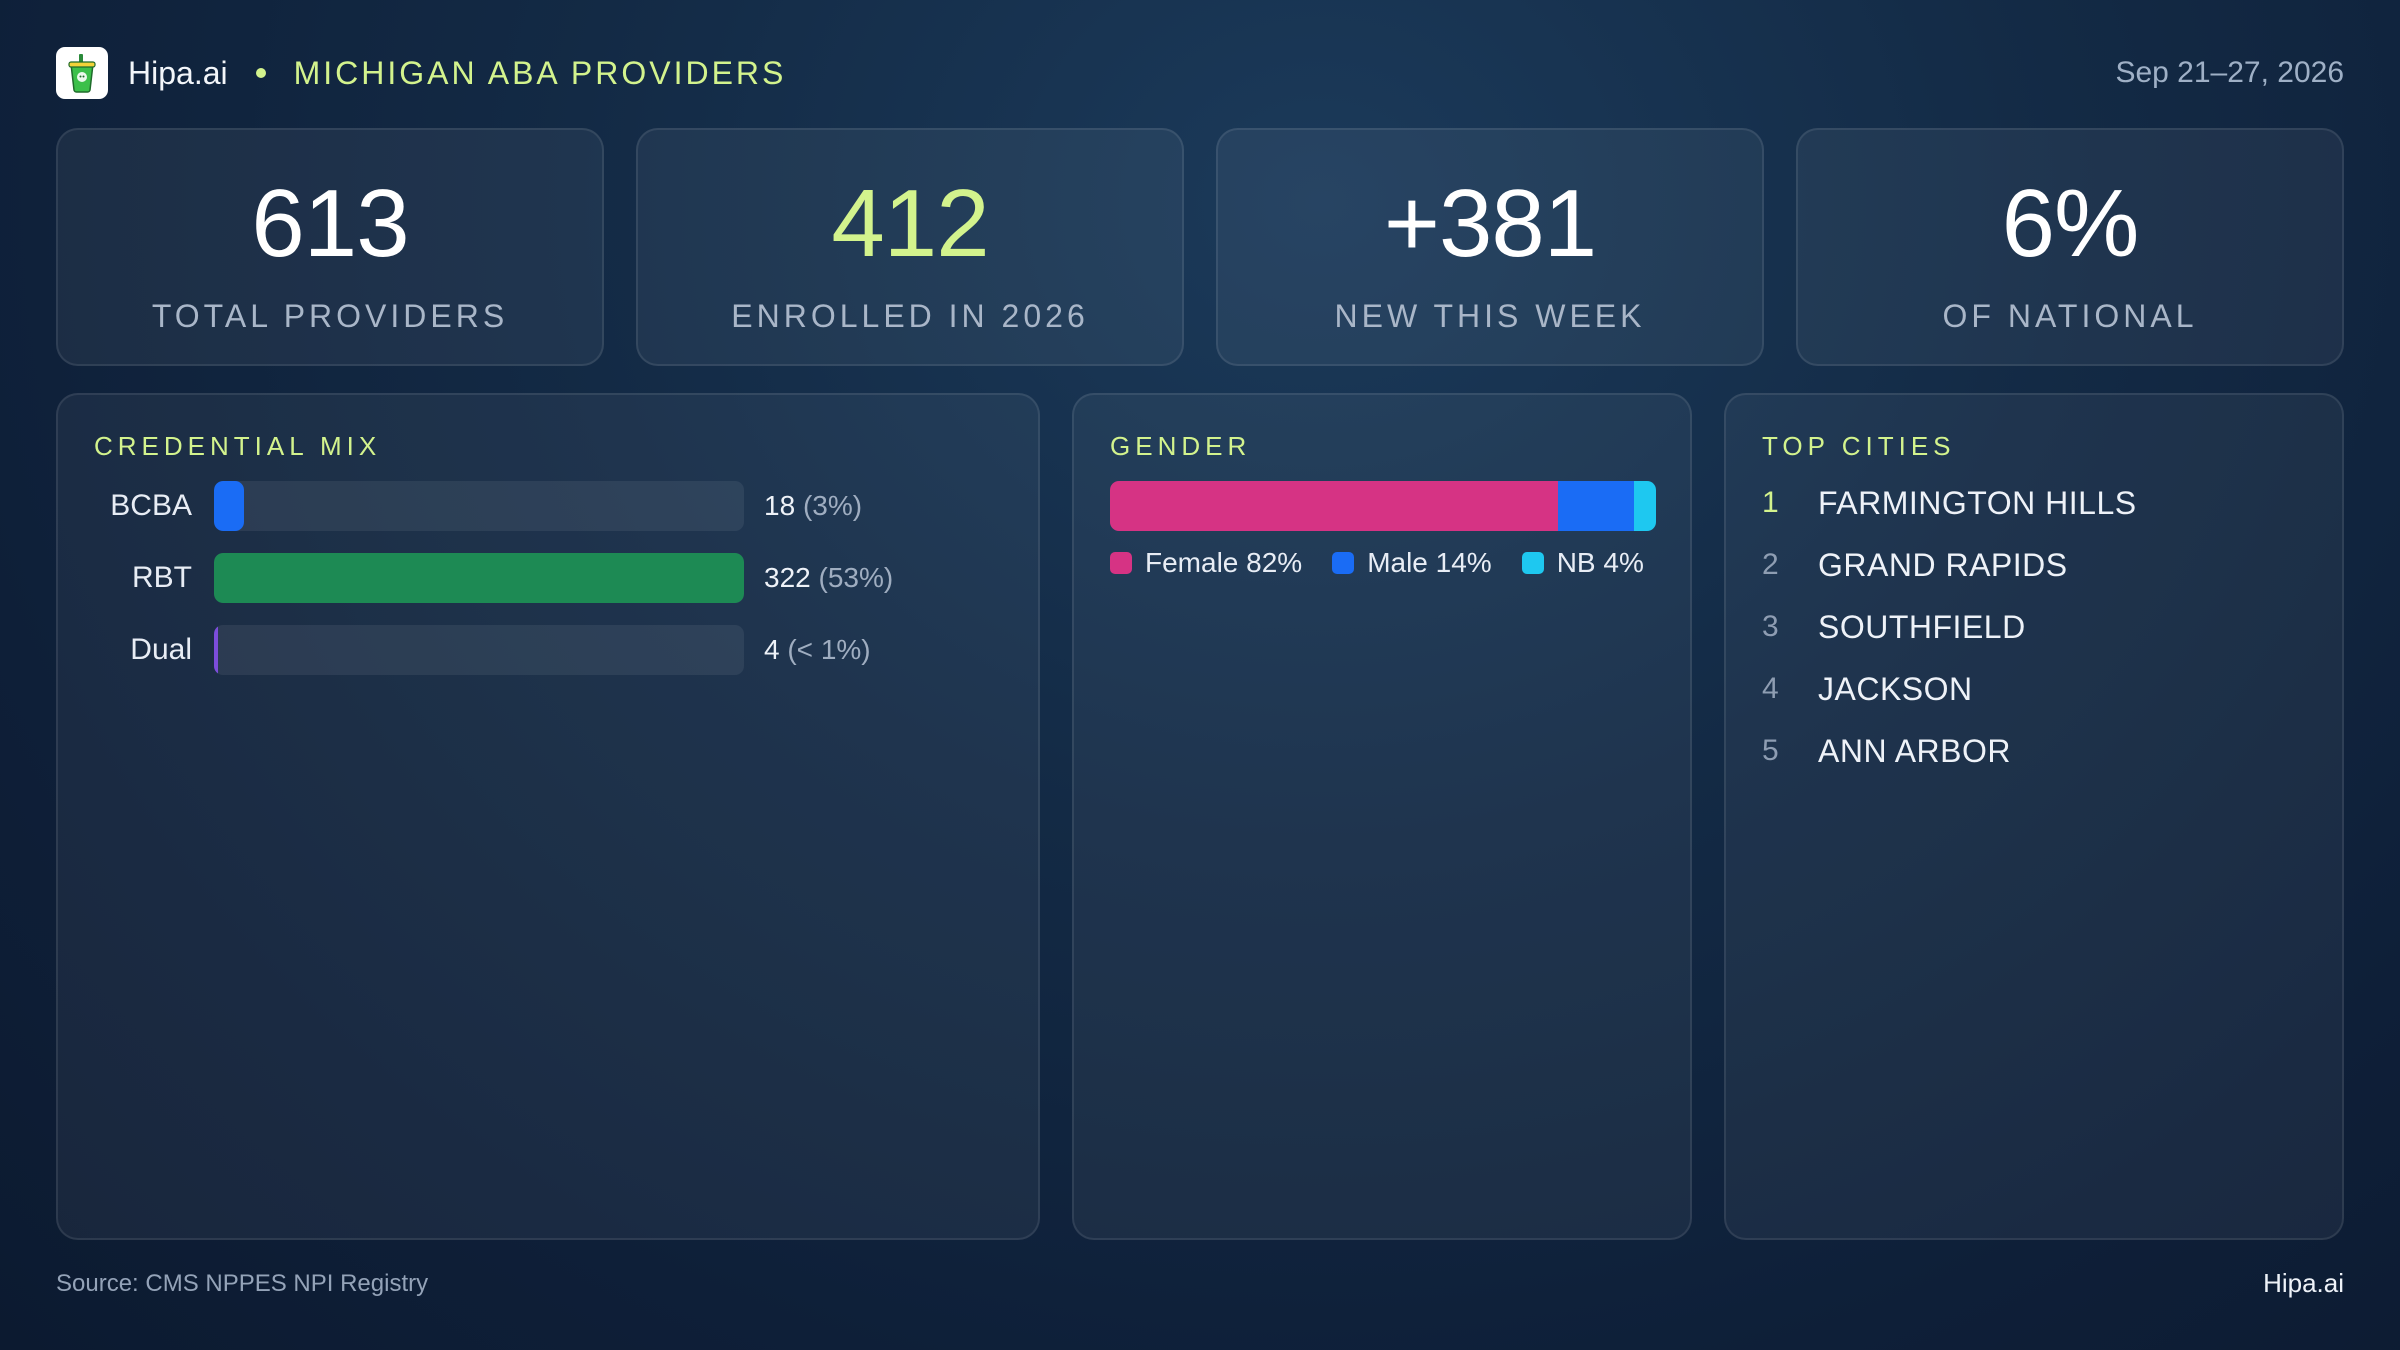 This screenshot has width=2400, height=1350. What do you see at coordinates (1645, 506) in the screenshot?
I see `gender-segment-nb` at bounding box center [1645, 506].